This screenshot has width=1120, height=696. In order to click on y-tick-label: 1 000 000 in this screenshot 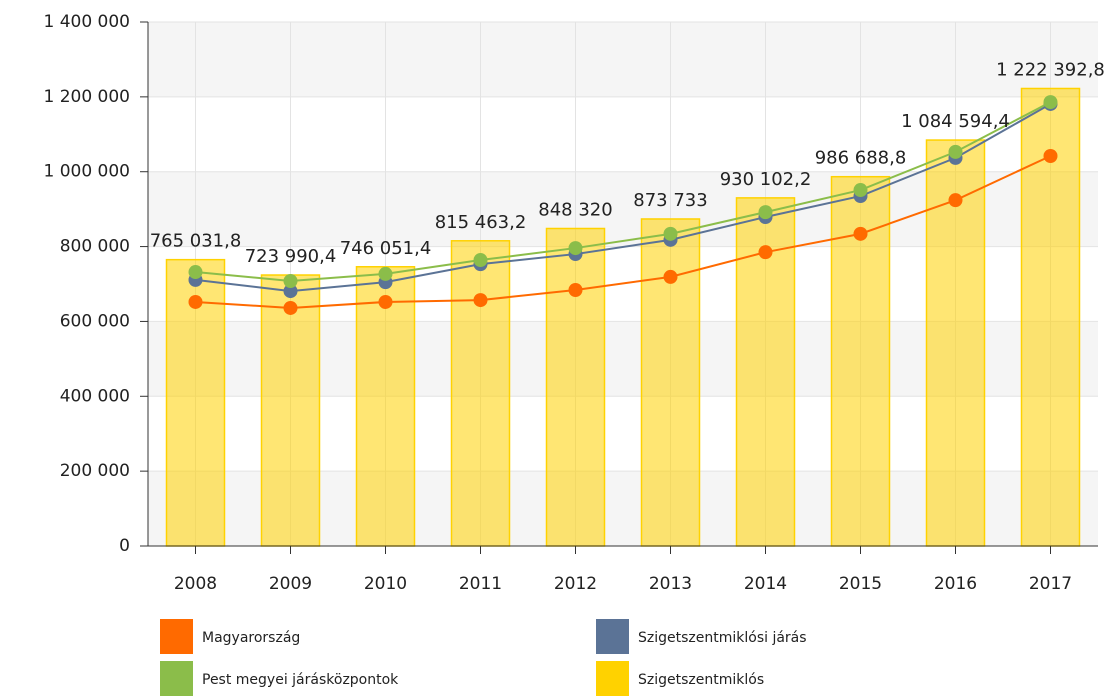, I will do `click(86, 172)`.